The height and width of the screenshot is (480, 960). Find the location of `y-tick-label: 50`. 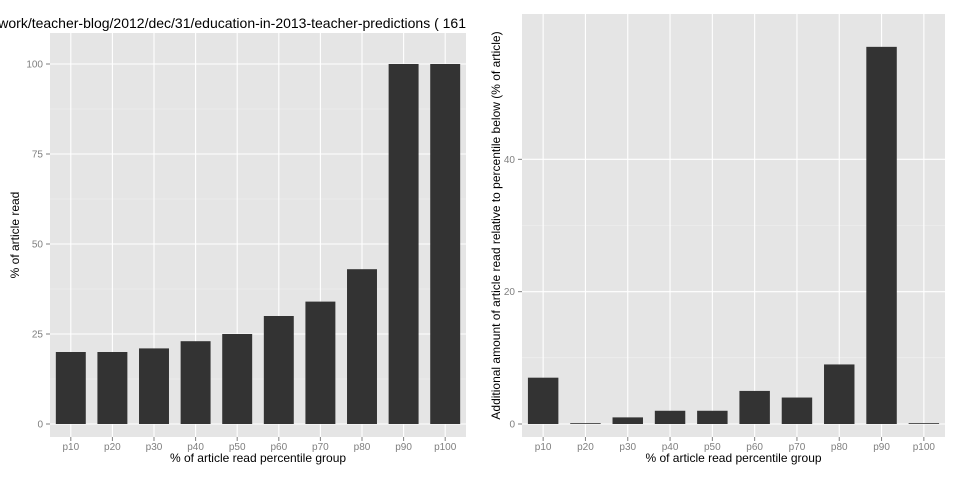

y-tick-label: 50 is located at coordinates (38, 245).